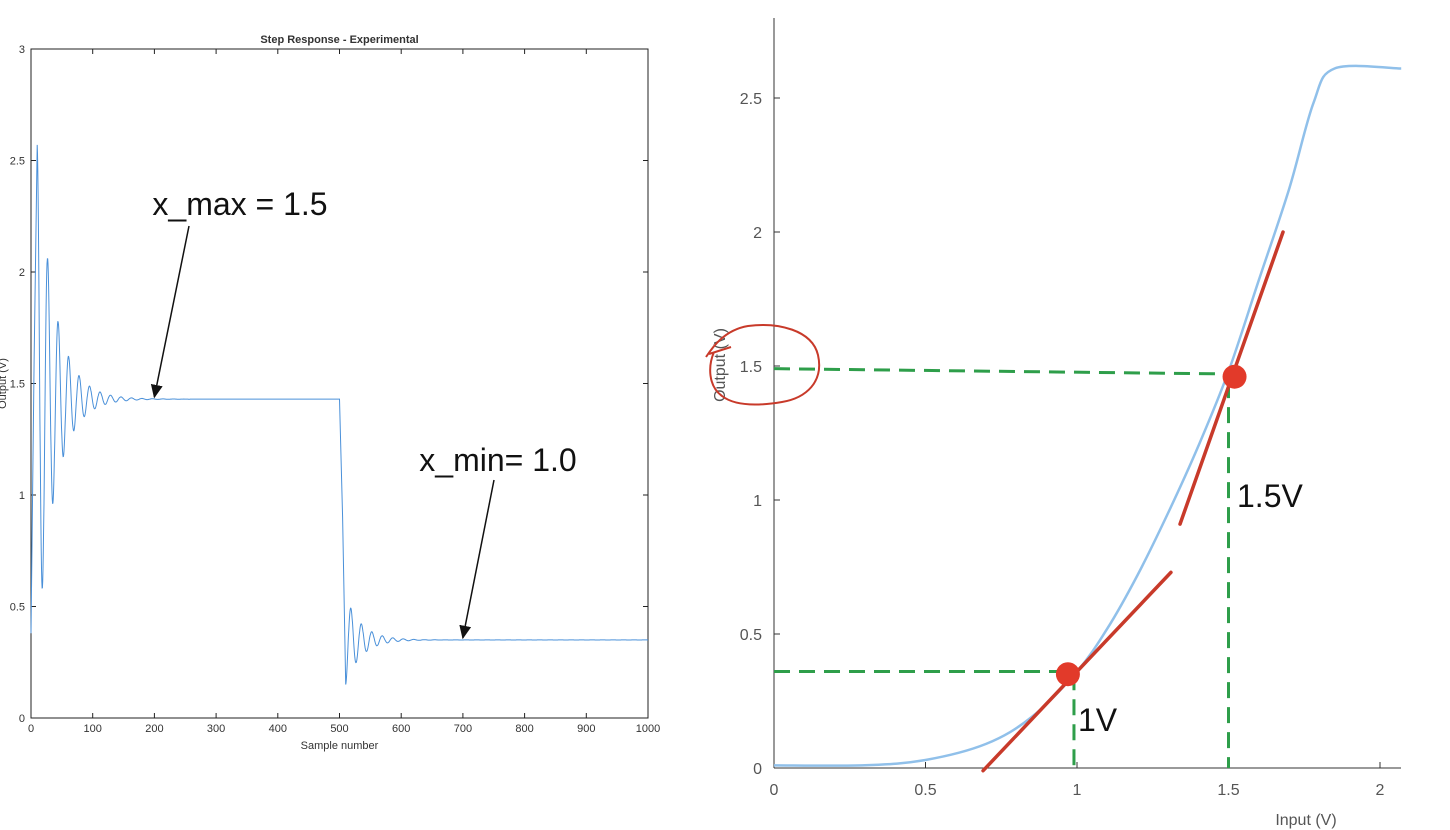 Image resolution: width=1450 pixels, height=830 pixels. What do you see at coordinates (463, 729) in the screenshot?
I see `left-x-tick-label: 700` at bounding box center [463, 729].